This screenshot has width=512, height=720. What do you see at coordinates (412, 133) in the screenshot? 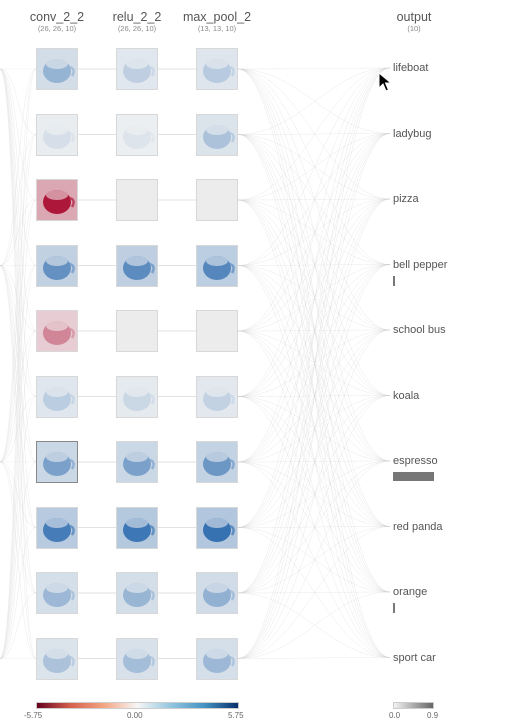
I see `output-label: ladybug` at bounding box center [412, 133].